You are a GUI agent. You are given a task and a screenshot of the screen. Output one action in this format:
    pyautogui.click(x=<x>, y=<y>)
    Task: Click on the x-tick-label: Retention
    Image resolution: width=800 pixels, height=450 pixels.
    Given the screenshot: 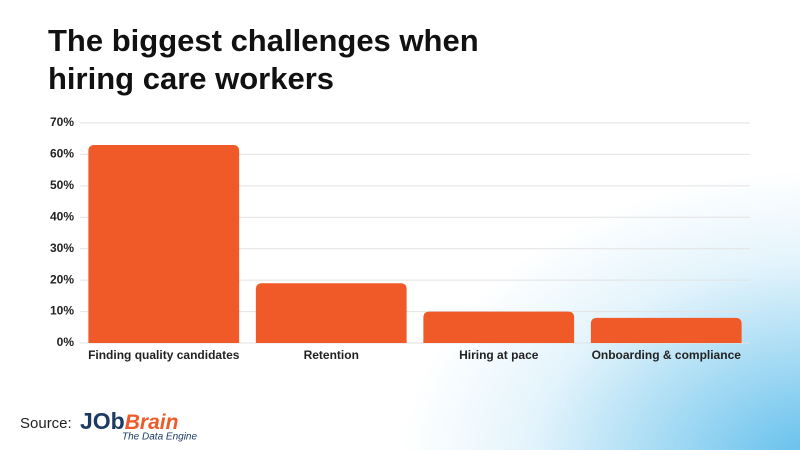 What is the action you would take?
    pyautogui.click(x=331, y=355)
    